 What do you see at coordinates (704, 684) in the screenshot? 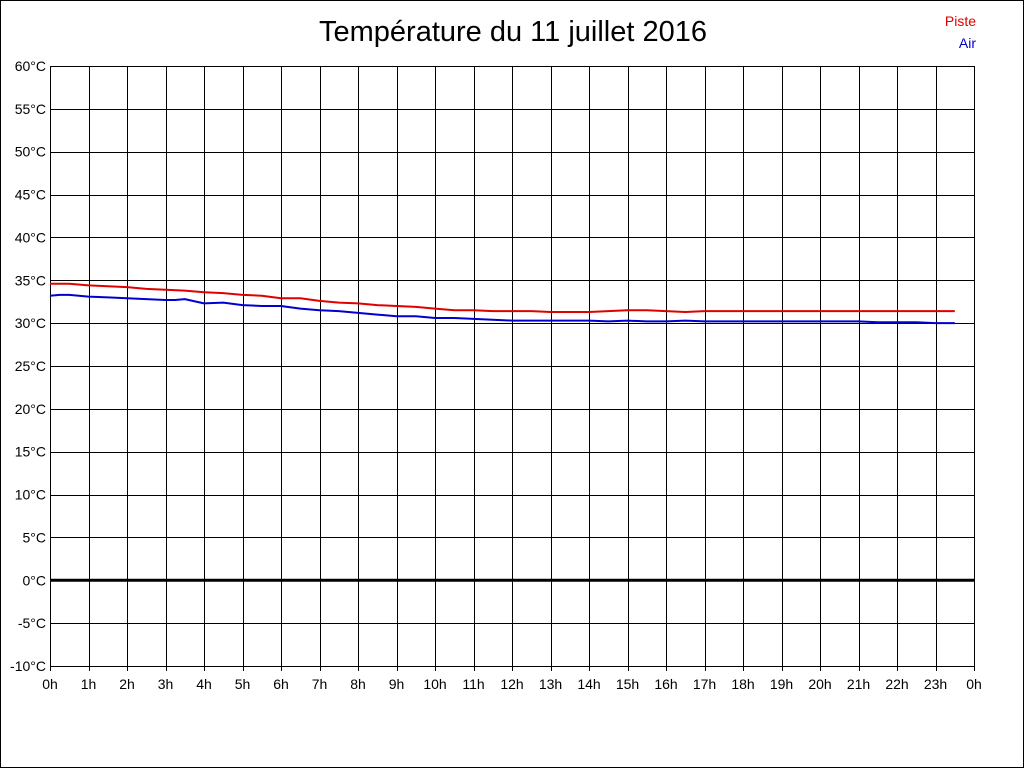
I see `x-tick-label: 17h` at bounding box center [704, 684].